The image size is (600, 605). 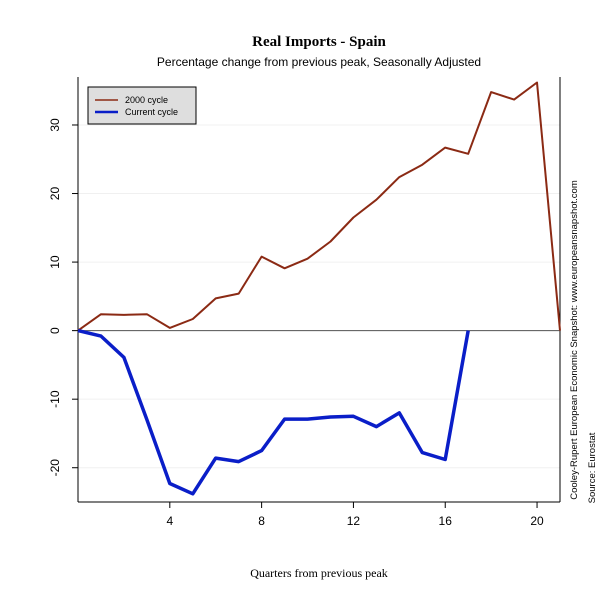 What do you see at coordinates (354, 521) in the screenshot?
I see `x-tick-label: 12` at bounding box center [354, 521].